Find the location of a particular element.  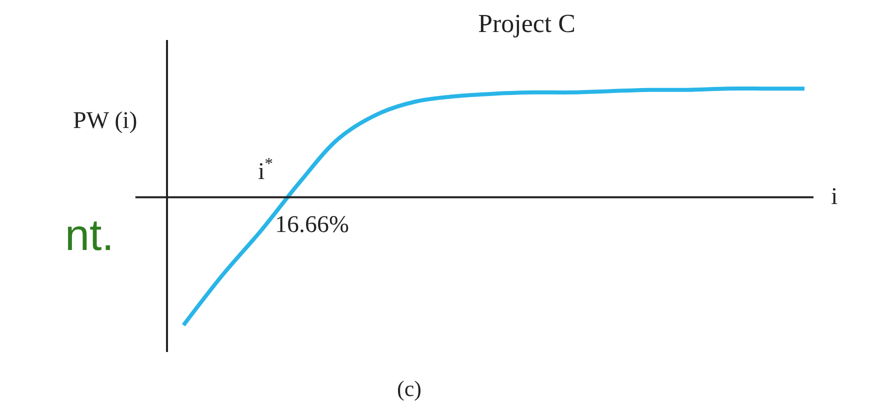

annotation: i$^{*}$ is located at coordinates (266, 170).